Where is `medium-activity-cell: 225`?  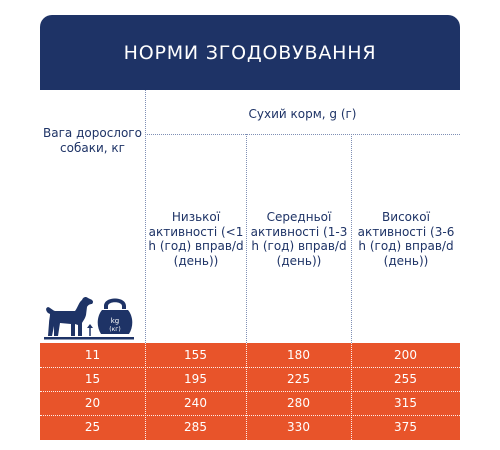 medium-activity-cell: 225 is located at coordinates (298, 379).